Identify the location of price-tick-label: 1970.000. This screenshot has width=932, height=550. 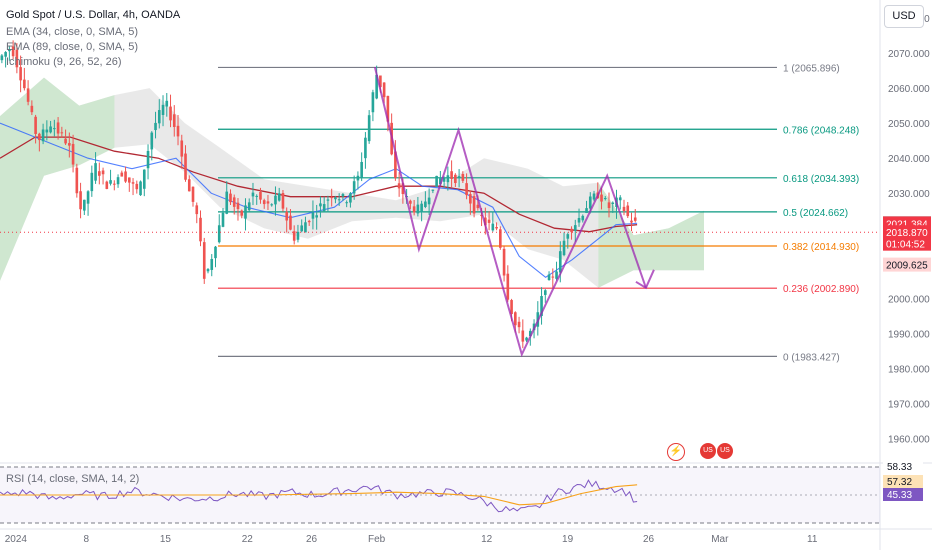
(909, 404).